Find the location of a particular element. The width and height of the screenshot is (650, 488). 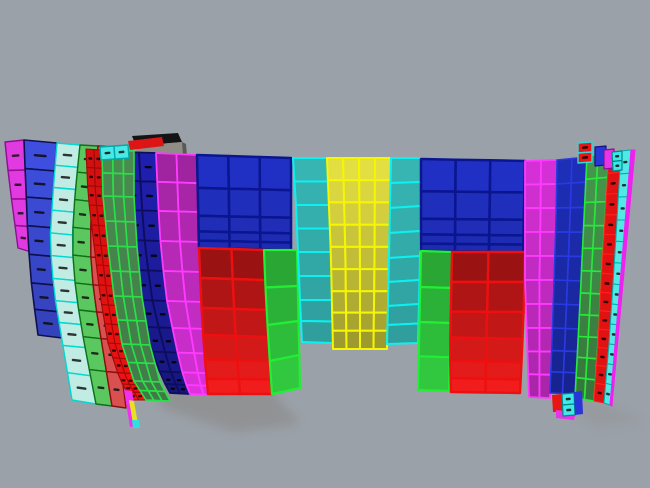

band-green-left is located at coordinates (136, 275).